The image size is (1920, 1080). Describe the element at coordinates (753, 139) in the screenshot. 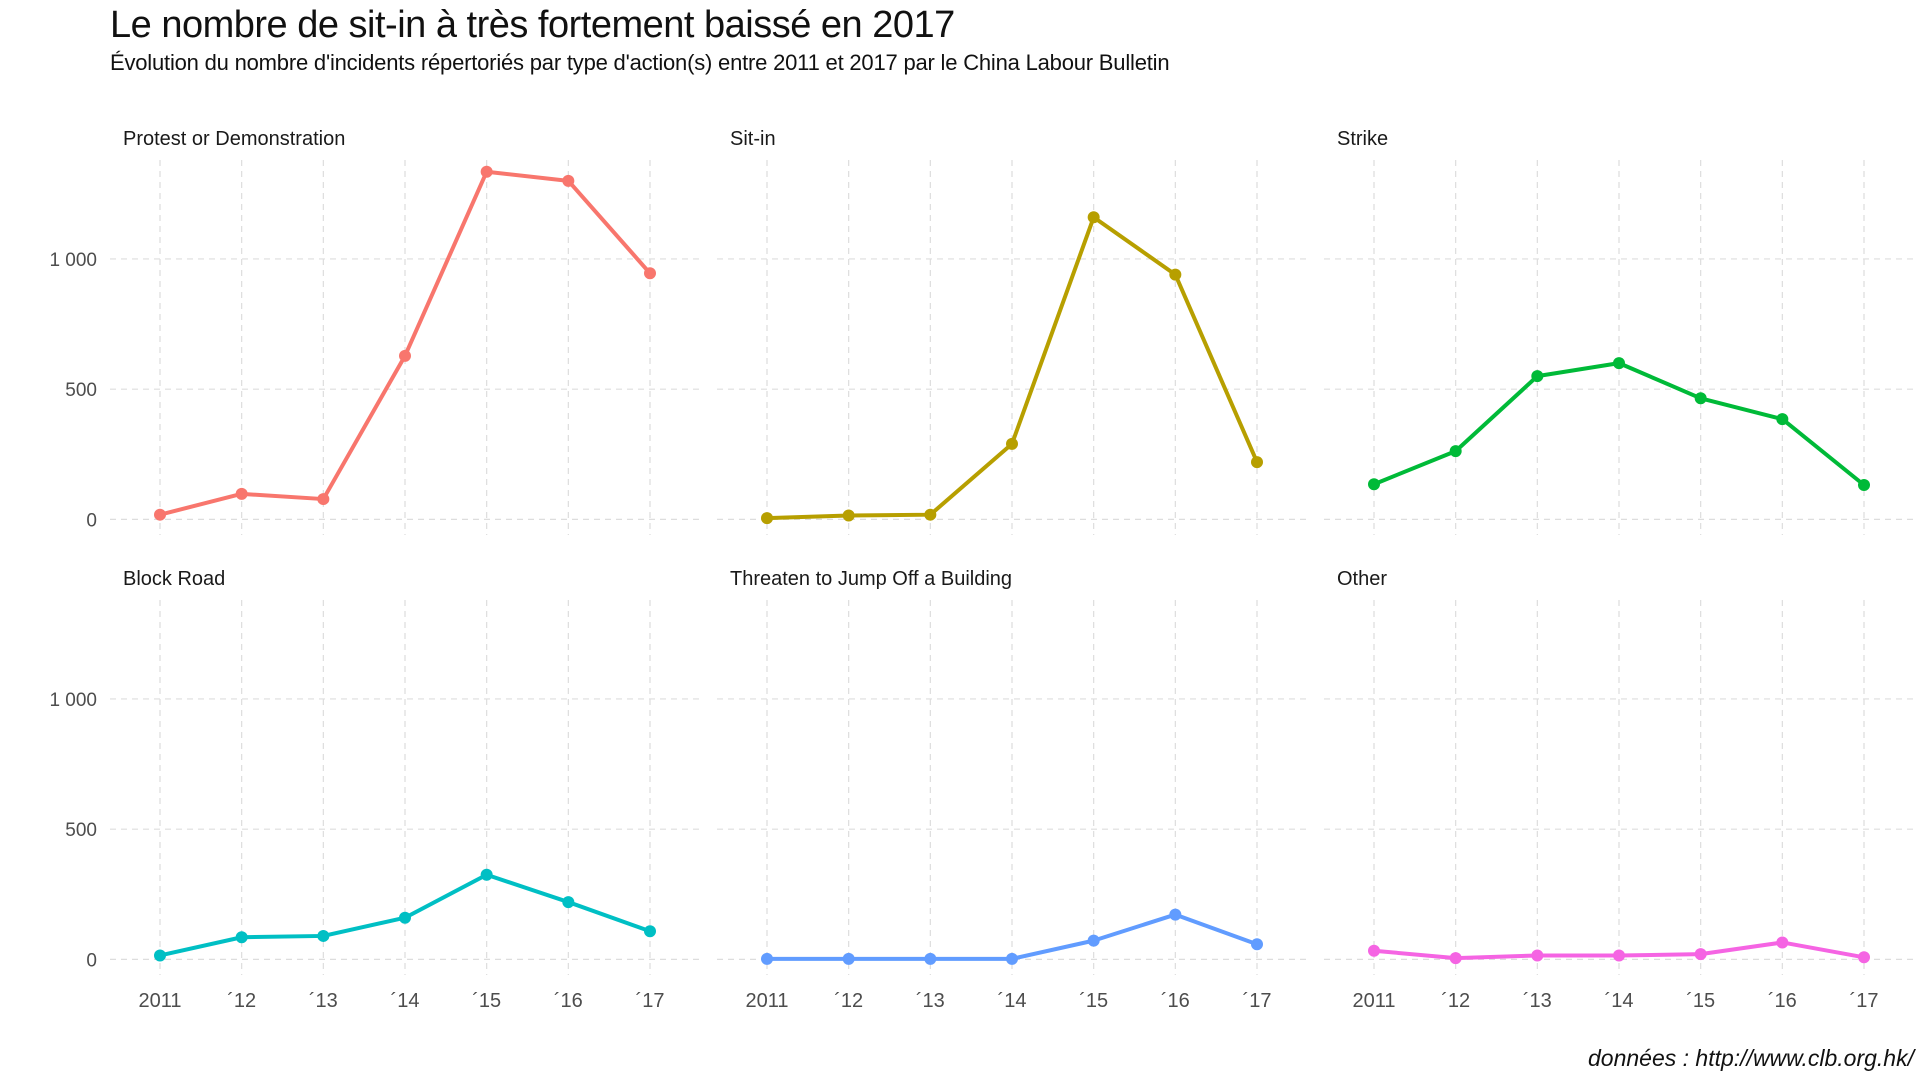

I see `panel-title: Sit-in` at that location.